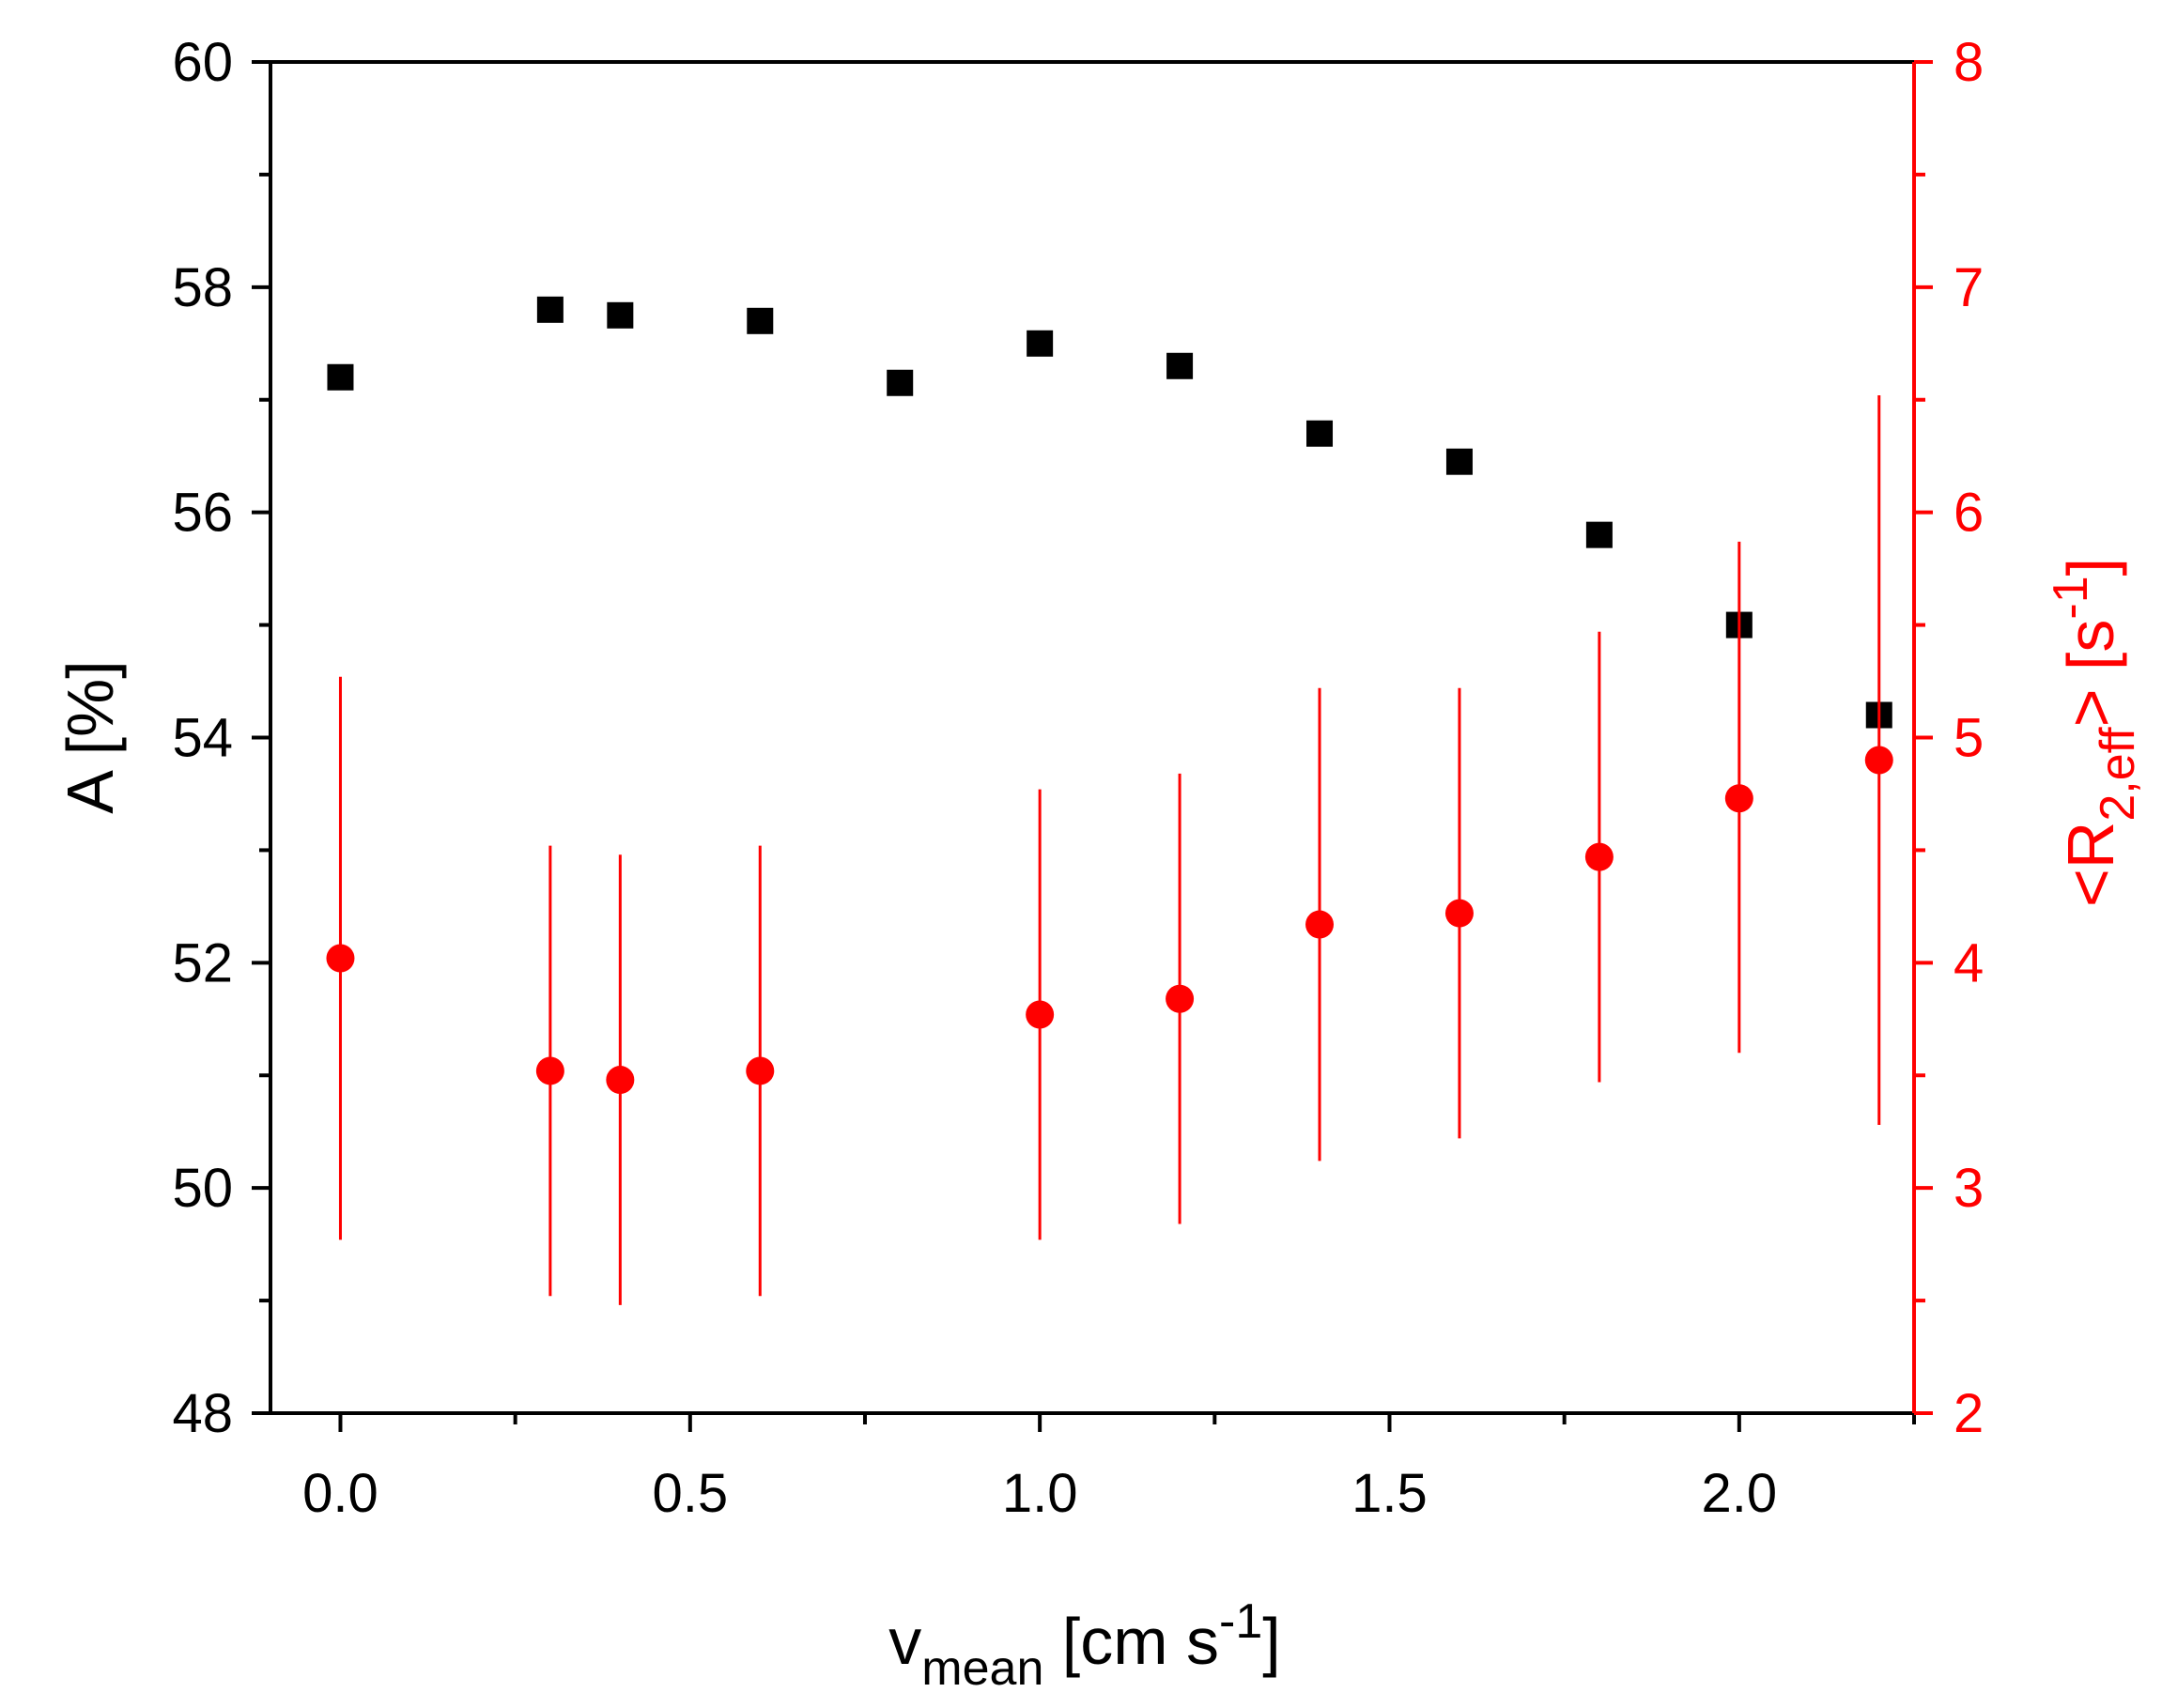 This screenshot has height=1708, width=2162. I want to click on x-tick-label: 2.0, so click(1740, 1493).